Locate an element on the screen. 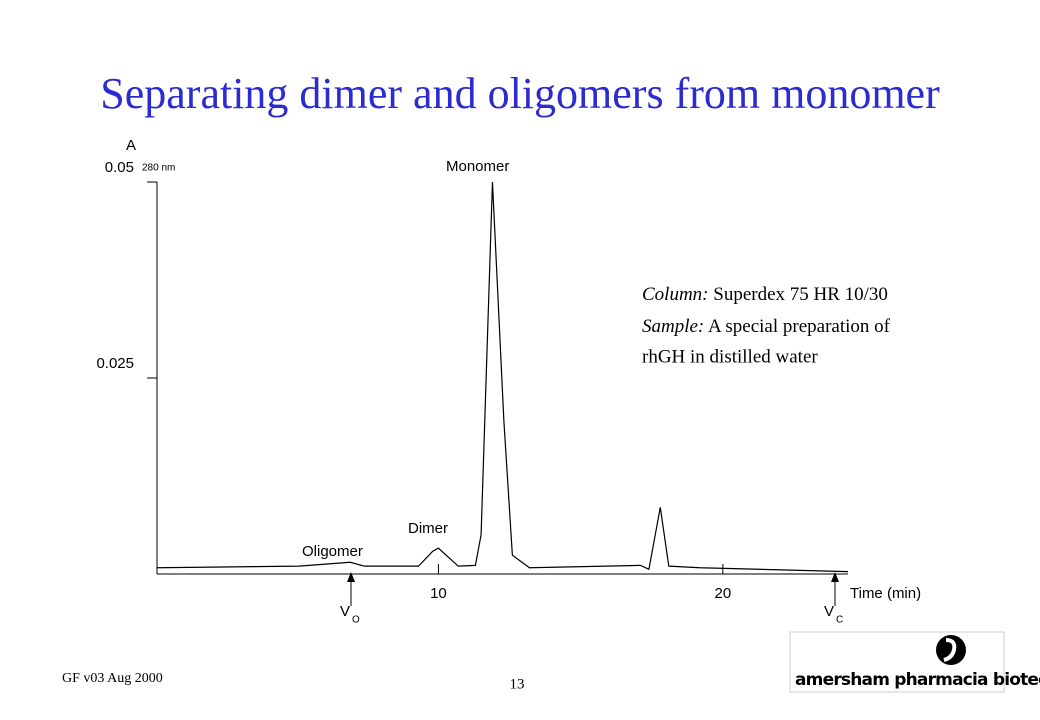  peak-label: Monomer is located at coordinates (477, 166).